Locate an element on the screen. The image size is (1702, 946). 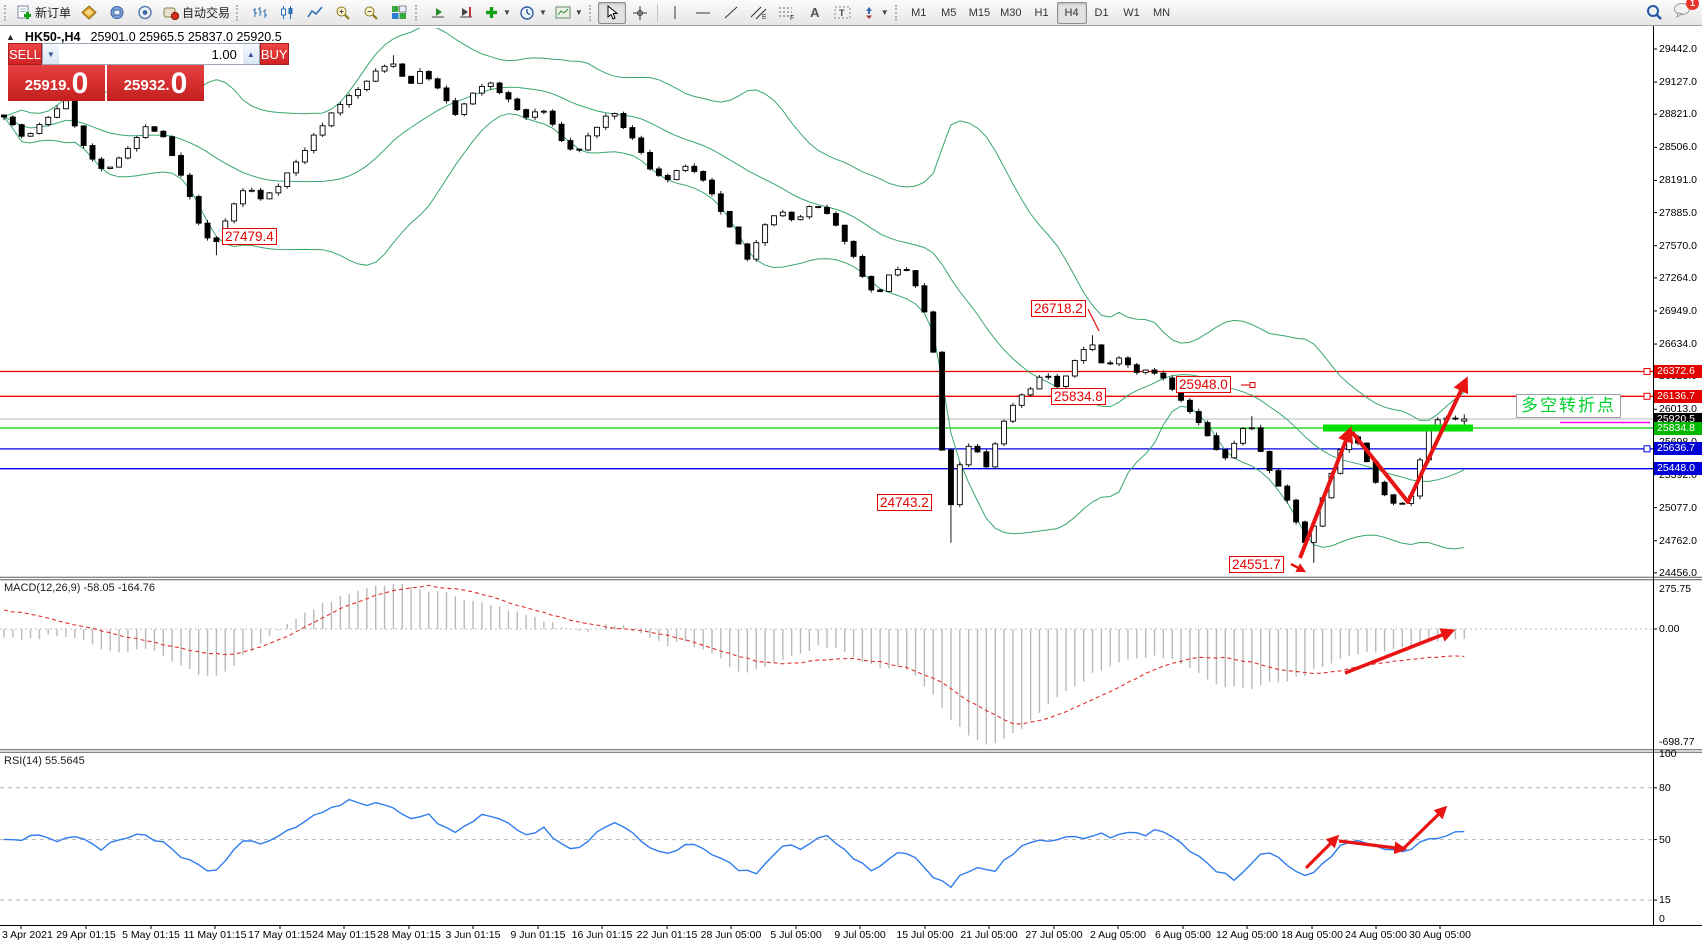
data-window-icon is located at coordinates (117, 12).